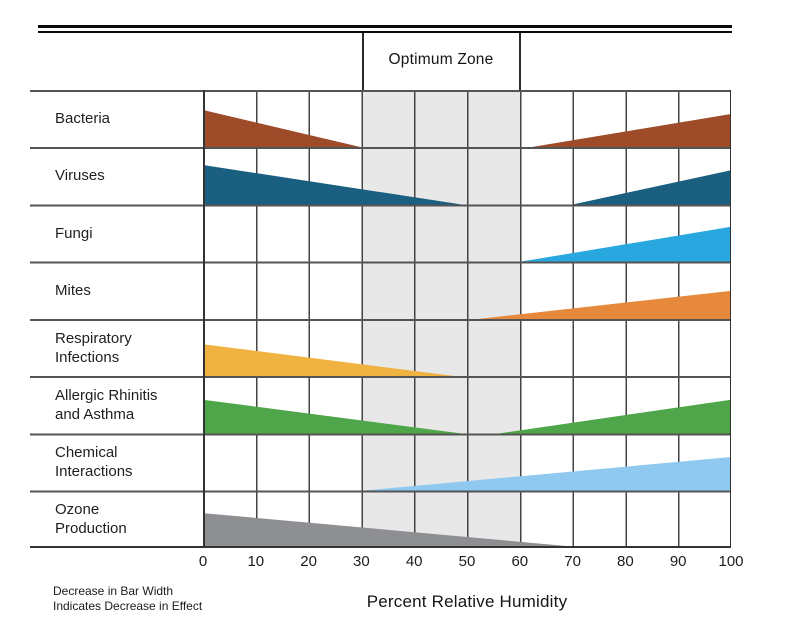  Describe the element at coordinates (678, 561) in the screenshot. I see `x-tick-label-90: 90` at that location.